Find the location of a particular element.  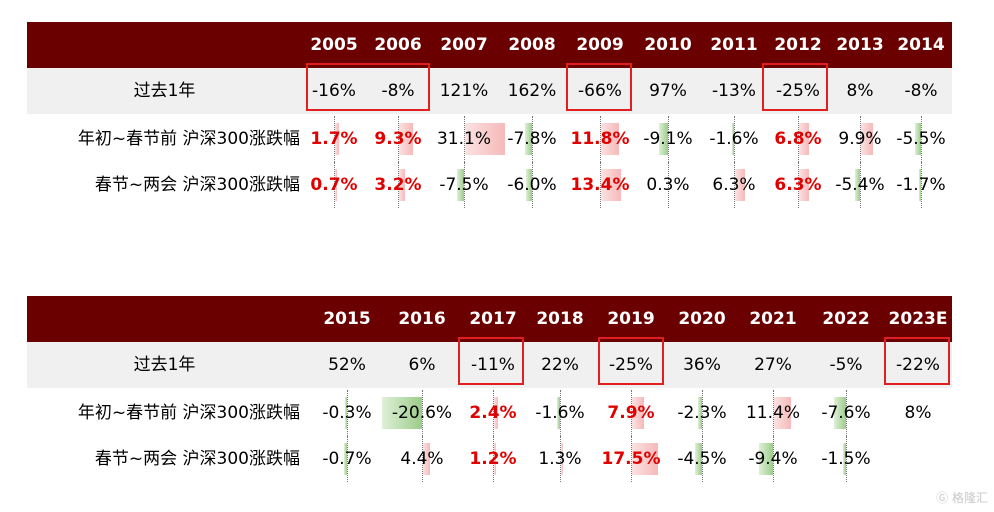

year-header: 2015 is located at coordinates (347, 319).